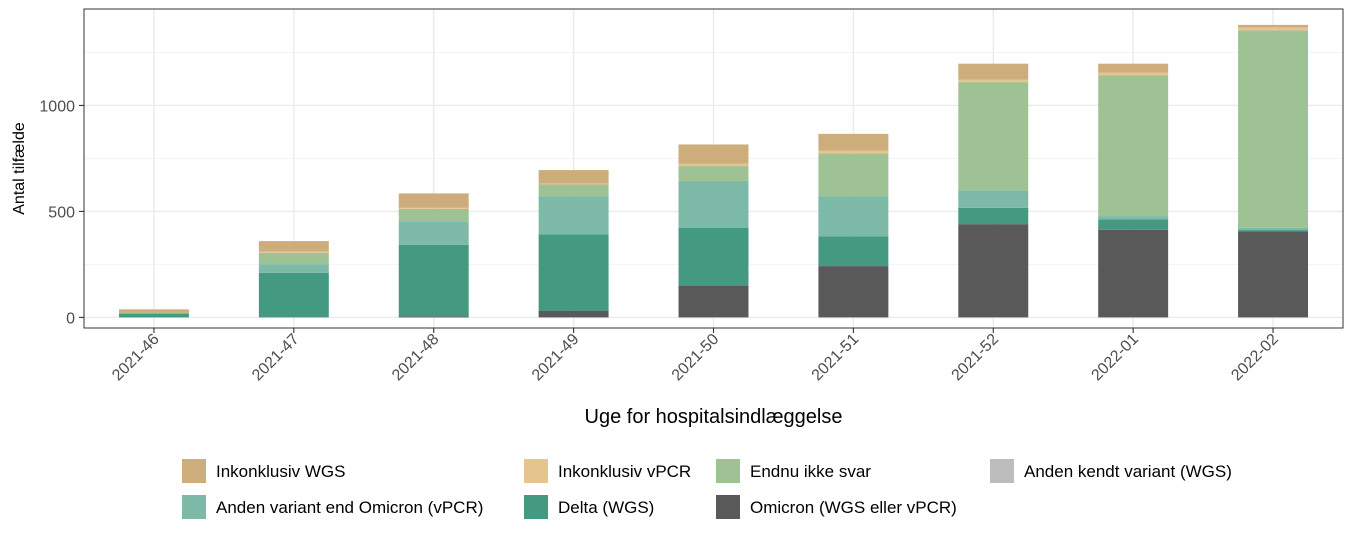 The height and width of the screenshot is (542, 1354). Describe the element at coordinates (19, 168) in the screenshot. I see `y-axis-title: Antal tilfælde` at that location.